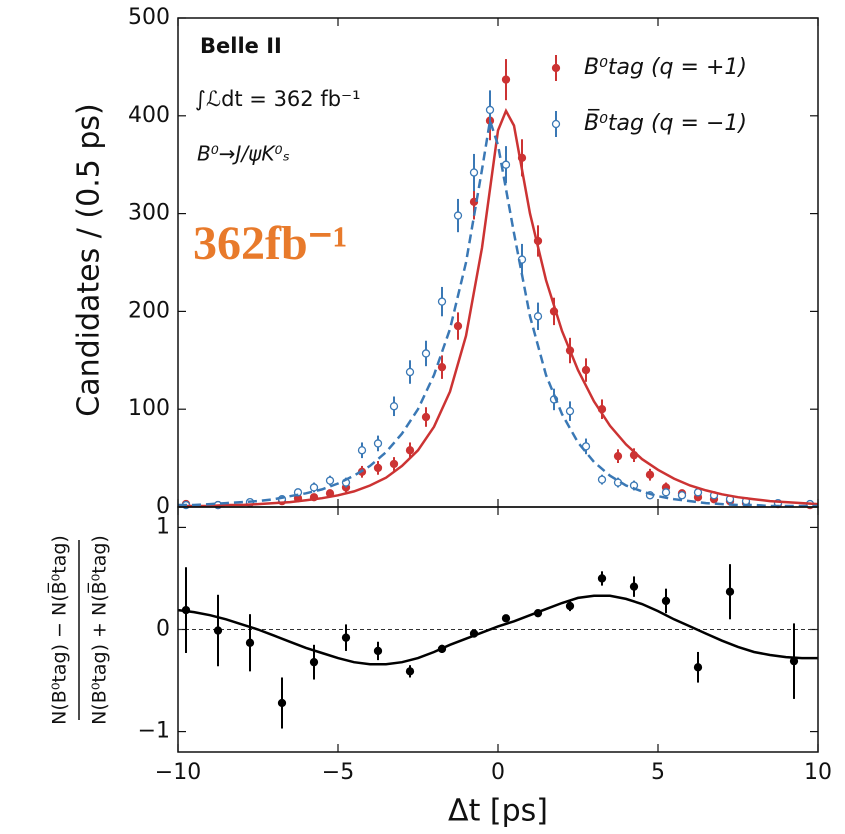  I want to click on y-tick-label: 300, so click(149, 213).